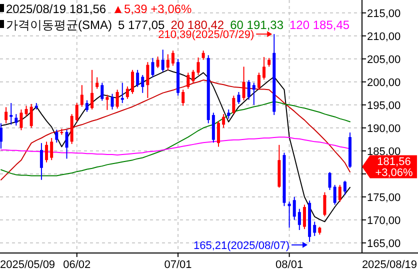 The height and width of the screenshot is (276, 418). Describe the element at coordinates (384, 82) in the screenshot. I see `y-tick-label: 200,00` at that location.